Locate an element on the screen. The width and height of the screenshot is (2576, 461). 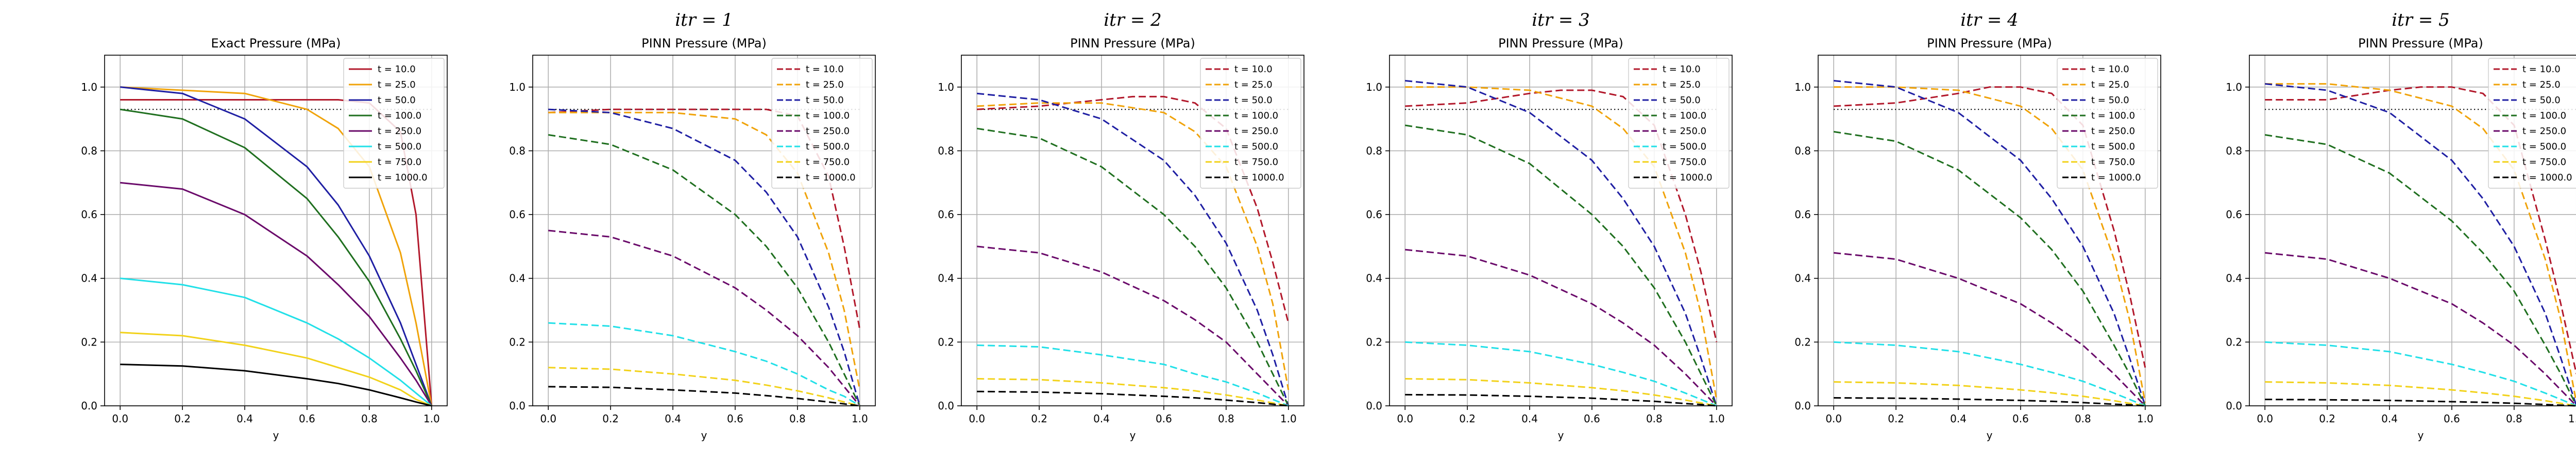
panel-suptitle: itr = 5 is located at coordinates (2421, 20).